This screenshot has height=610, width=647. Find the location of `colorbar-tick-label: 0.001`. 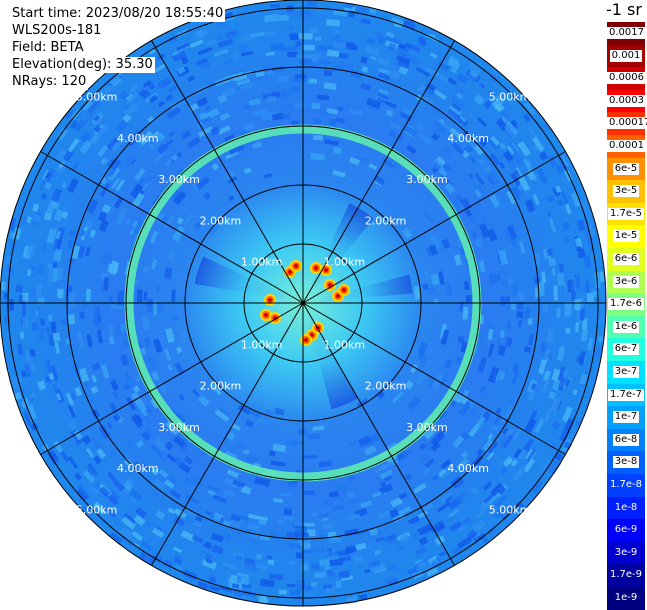

colorbar-tick-label: 0.001 is located at coordinates (626, 55).